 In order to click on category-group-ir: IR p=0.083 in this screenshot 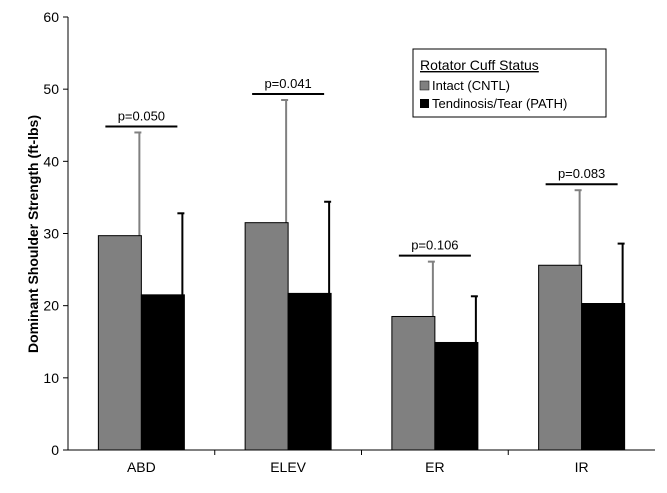, I will do `click(582, 320)`.